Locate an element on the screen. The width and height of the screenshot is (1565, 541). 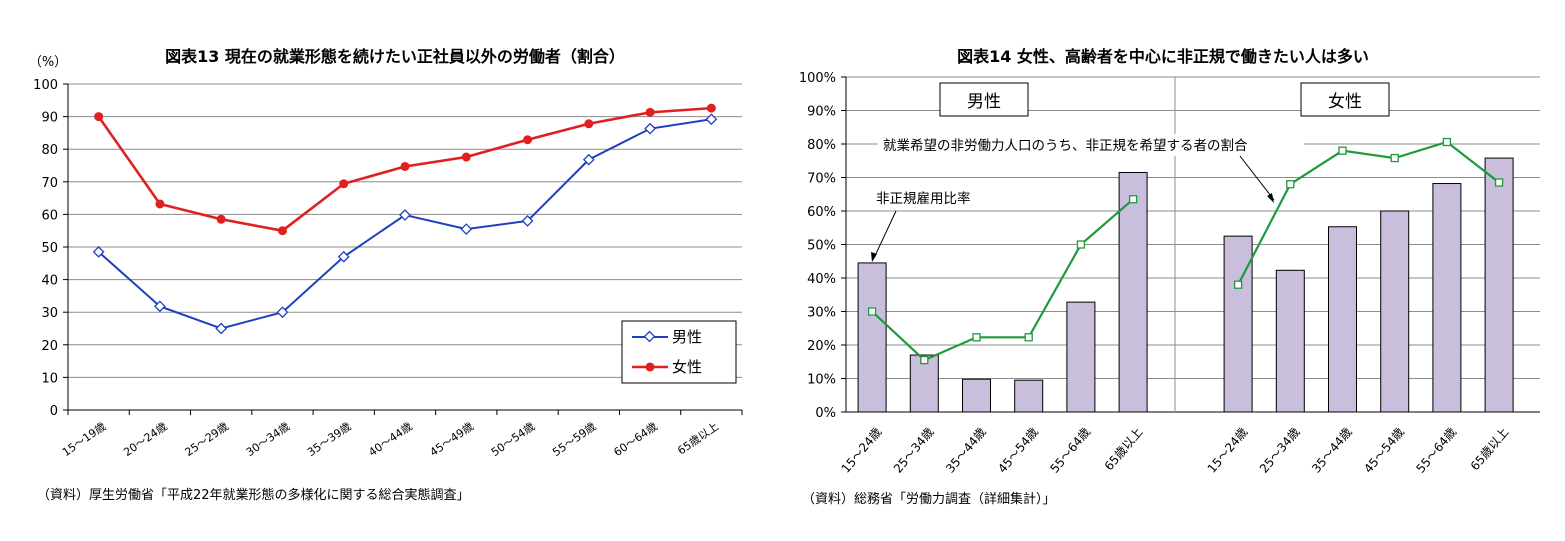
x-tick-label: 45～54歳 is located at coordinates (1018, 450).